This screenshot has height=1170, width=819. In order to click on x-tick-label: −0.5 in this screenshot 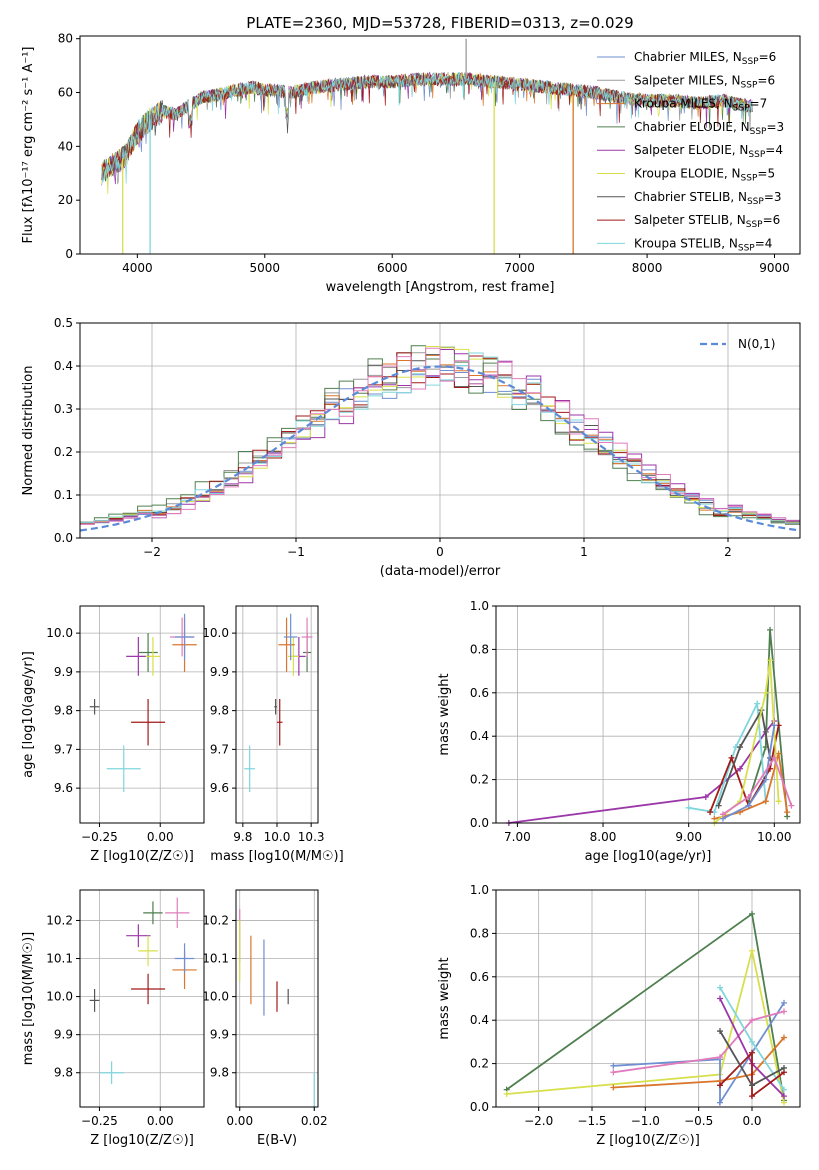, I will do `click(698, 1121)`.